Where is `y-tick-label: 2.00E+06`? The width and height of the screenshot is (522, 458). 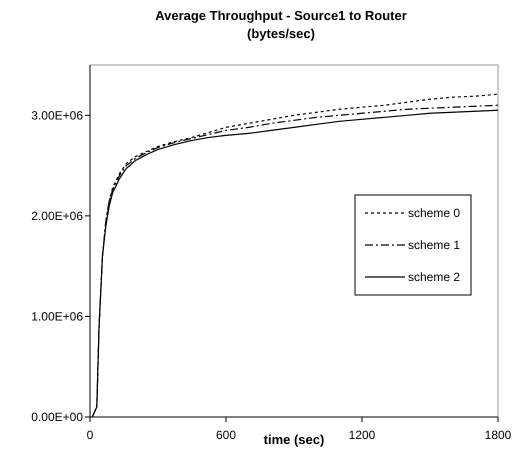 y-tick-label: 2.00E+06 is located at coordinates (57, 216).